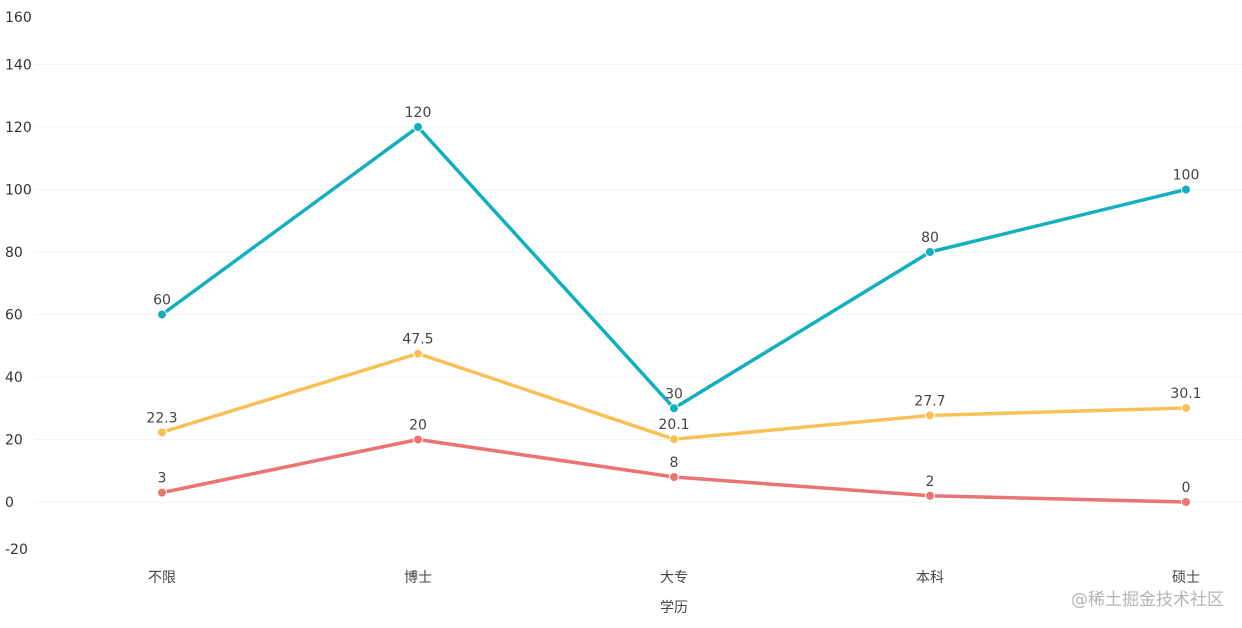  I want to click on y-axis-ticks: -20 0 20 40 60 80 100 120 140 160, so click(18, 284).